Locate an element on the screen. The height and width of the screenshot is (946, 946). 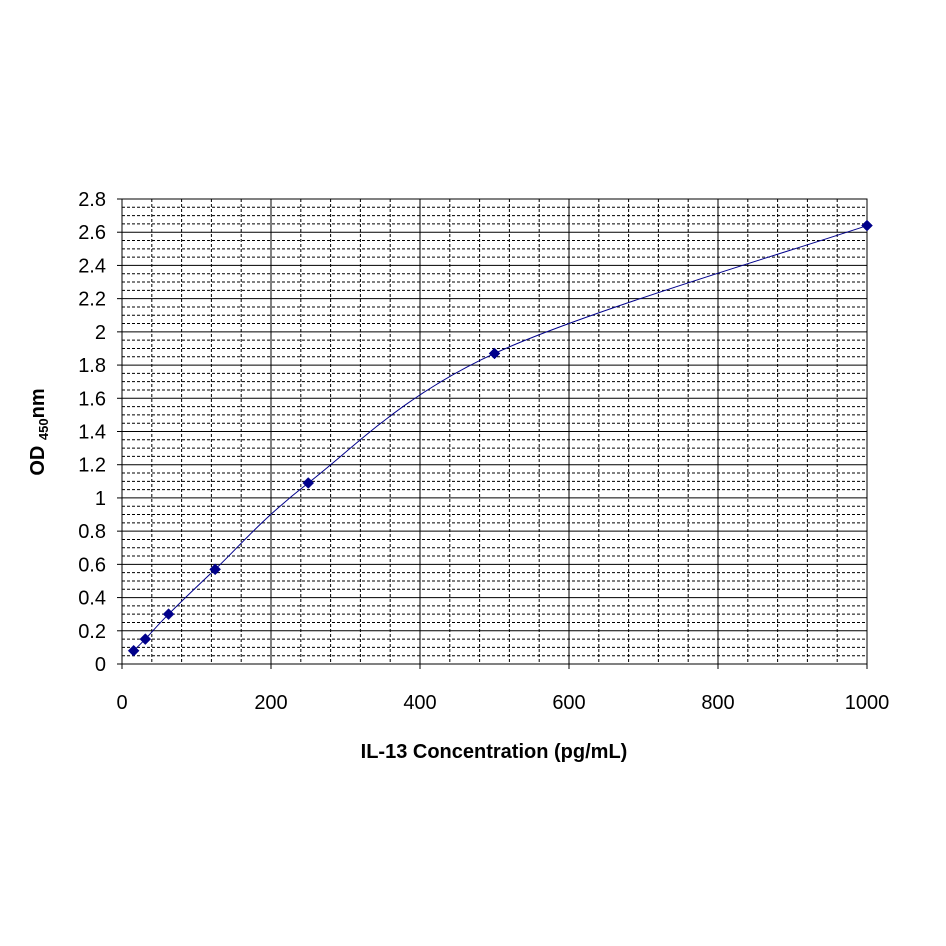
x-tick-label: 400 is located at coordinates (419, 703).